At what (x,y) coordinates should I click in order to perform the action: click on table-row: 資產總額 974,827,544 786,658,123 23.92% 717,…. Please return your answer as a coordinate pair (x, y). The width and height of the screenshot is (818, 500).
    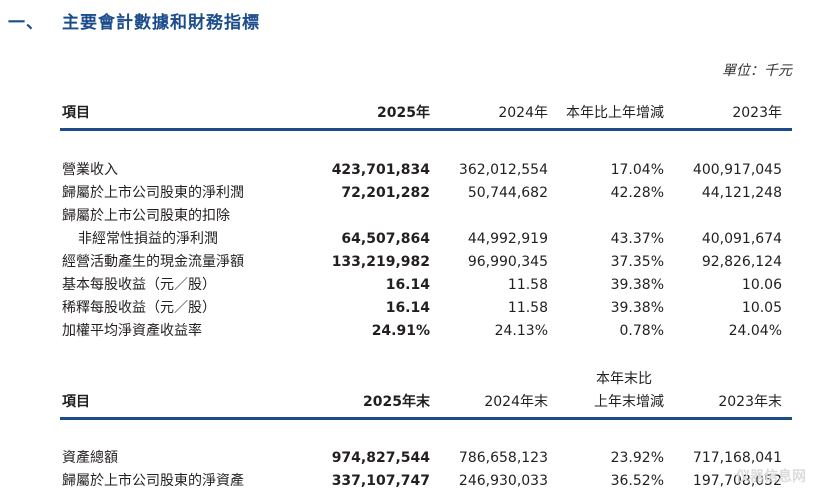
    Looking at the image, I should click on (426, 458).